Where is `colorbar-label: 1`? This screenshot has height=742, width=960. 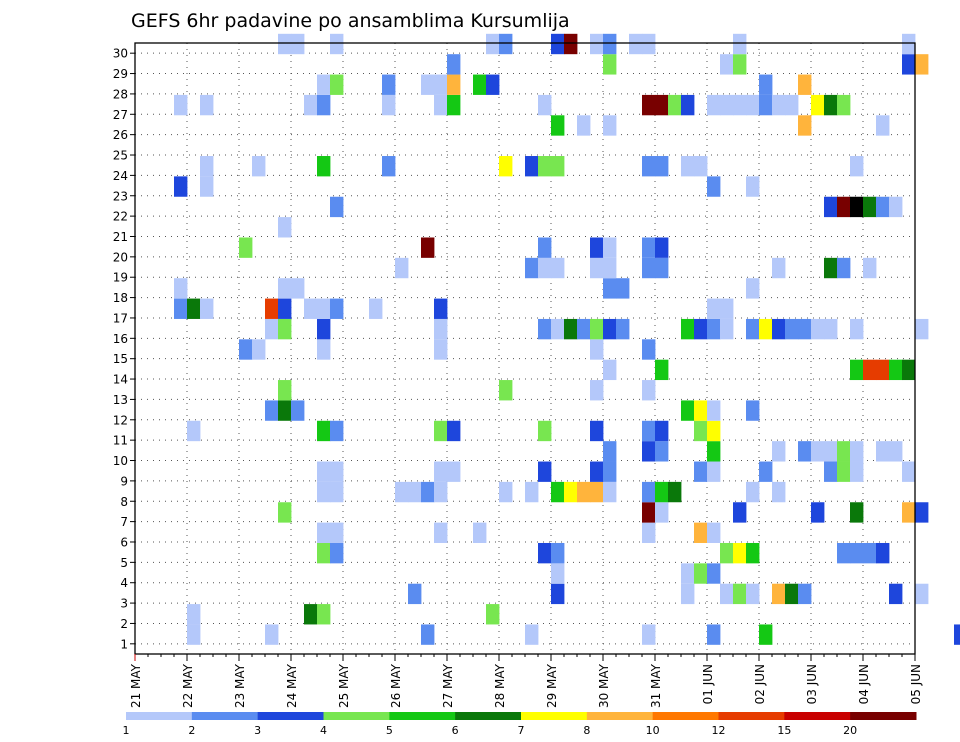 colorbar-label: 1 is located at coordinates (126, 730).